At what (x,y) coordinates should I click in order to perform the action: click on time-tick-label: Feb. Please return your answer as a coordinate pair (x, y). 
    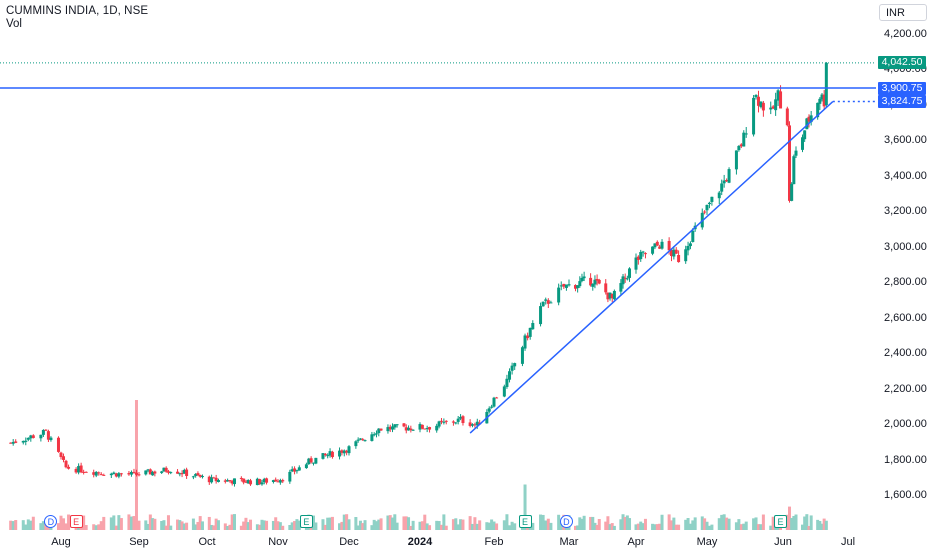
    Looking at the image, I should click on (494, 542).